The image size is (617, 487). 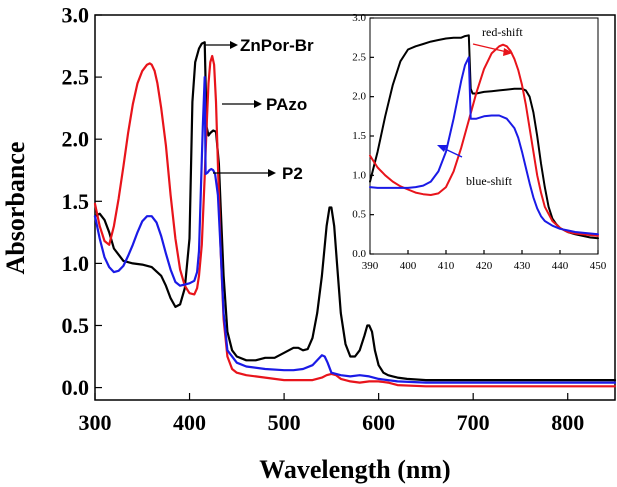 I want to click on main-x-tick-label-3: 600, so click(x=378, y=422).